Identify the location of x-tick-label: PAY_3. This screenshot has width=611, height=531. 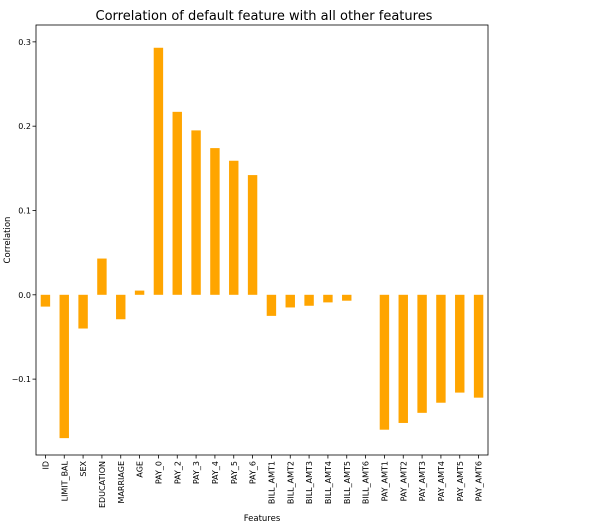
(196, 472).